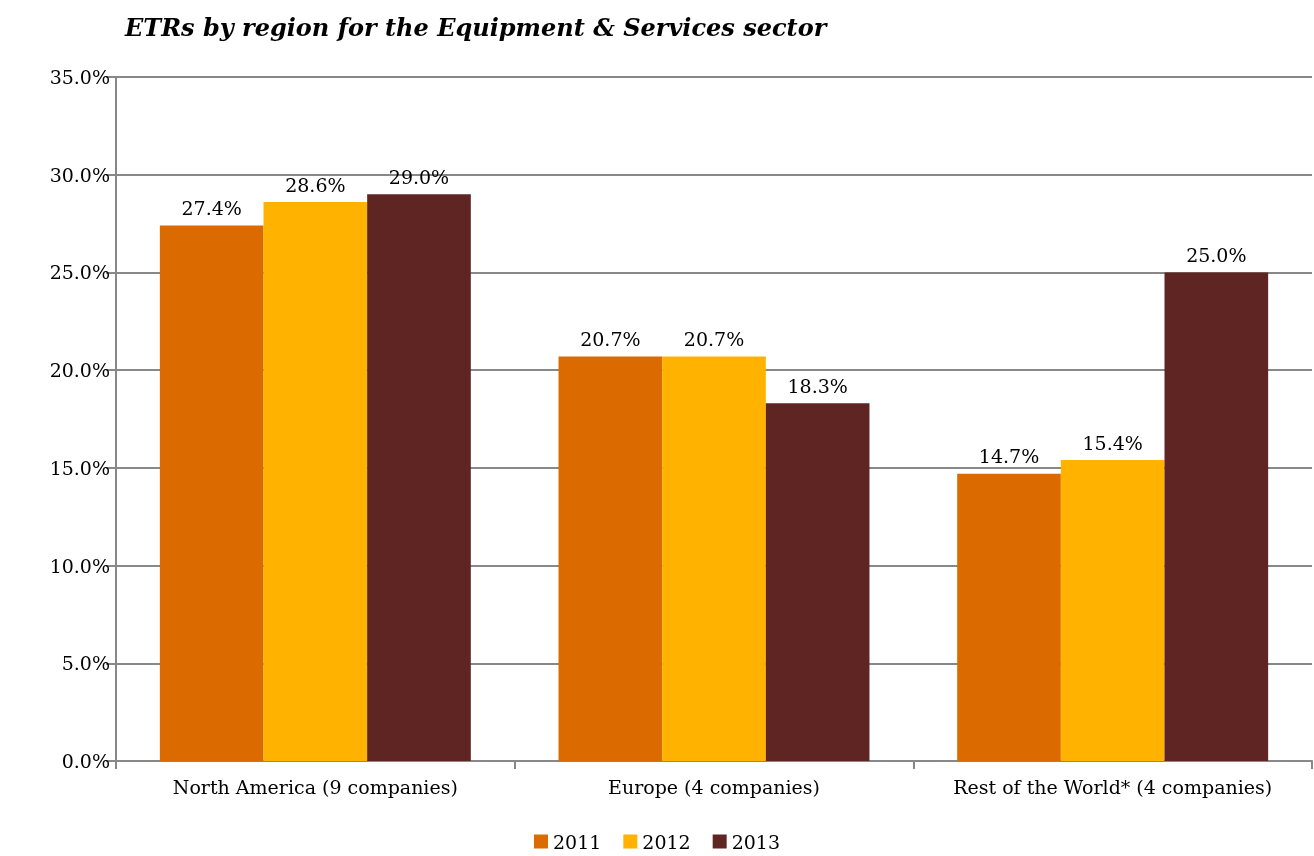 This screenshot has height=856, width=1314. Describe the element at coordinates (756, 841) in the screenshot. I see `legend-label: 2013` at that location.